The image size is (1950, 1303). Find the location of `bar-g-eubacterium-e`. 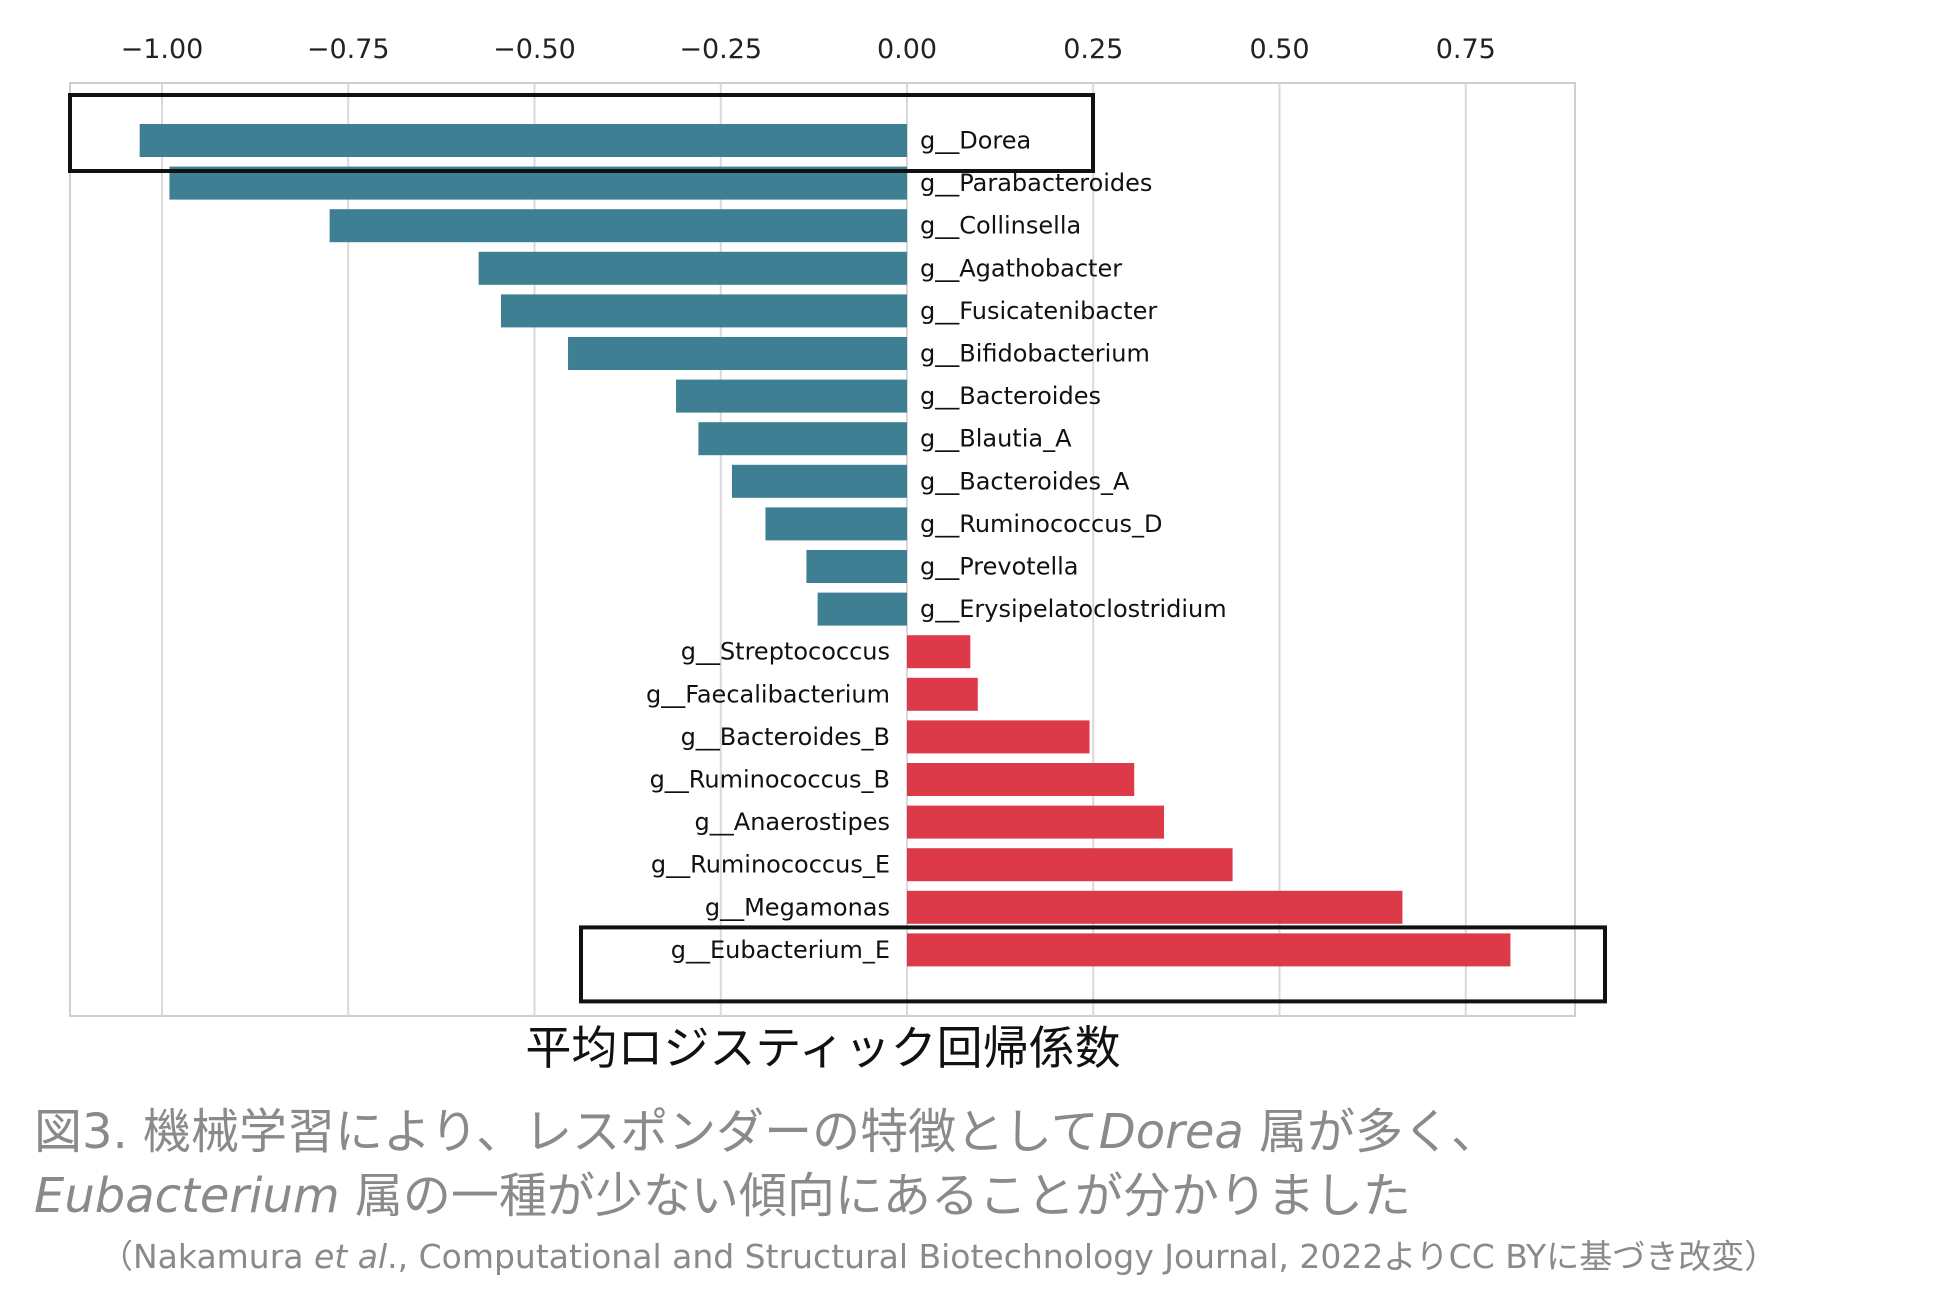

bar-g-eubacterium-e is located at coordinates (1209, 950).